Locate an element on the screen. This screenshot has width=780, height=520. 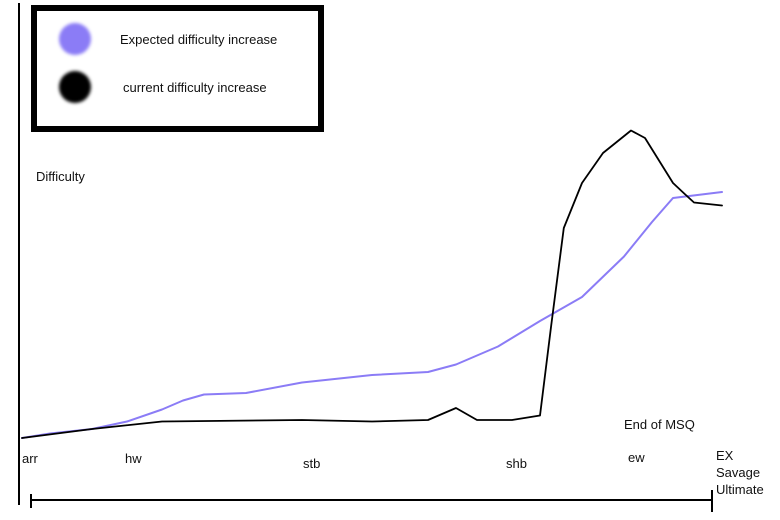
legend-swatch-current is located at coordinates (75, 87).